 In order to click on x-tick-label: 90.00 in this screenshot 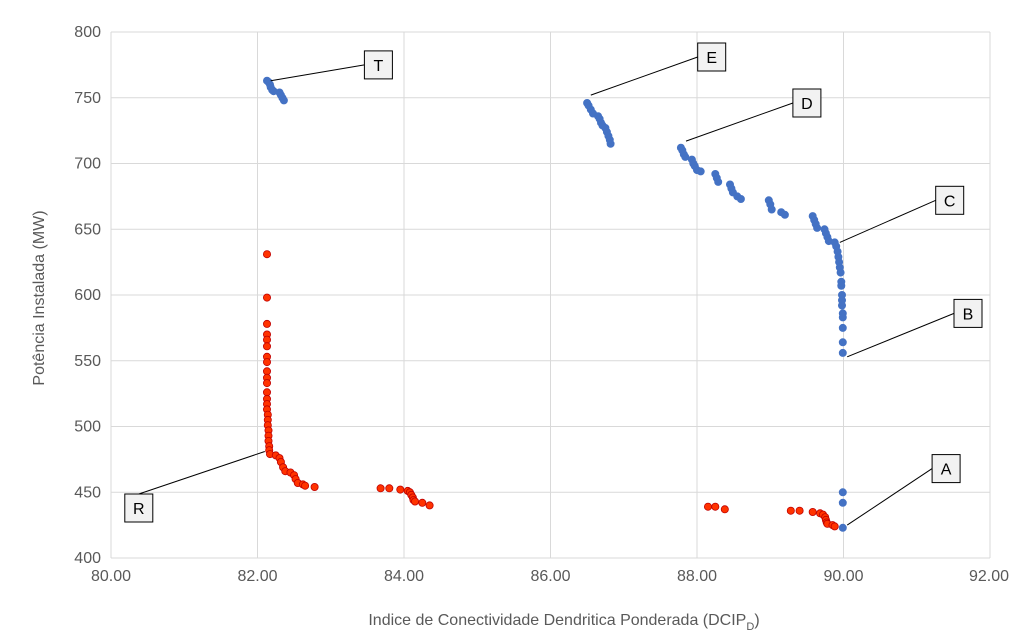, I will do `click(843, 576)`.